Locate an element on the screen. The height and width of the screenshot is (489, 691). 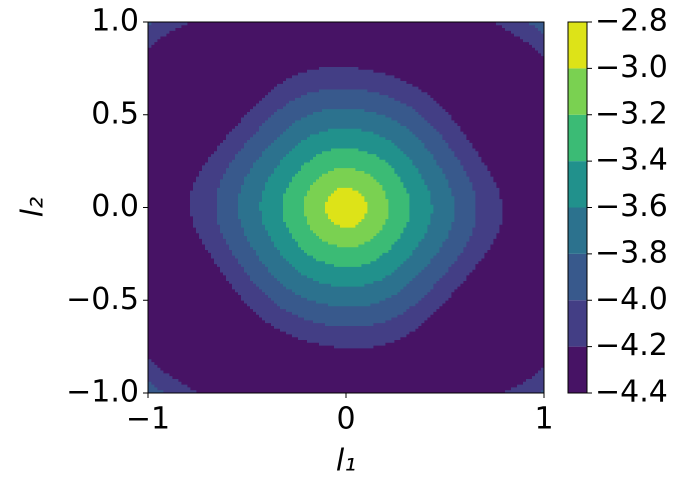
y-tick-label: 0.0 is located at coordinates (115, 206).